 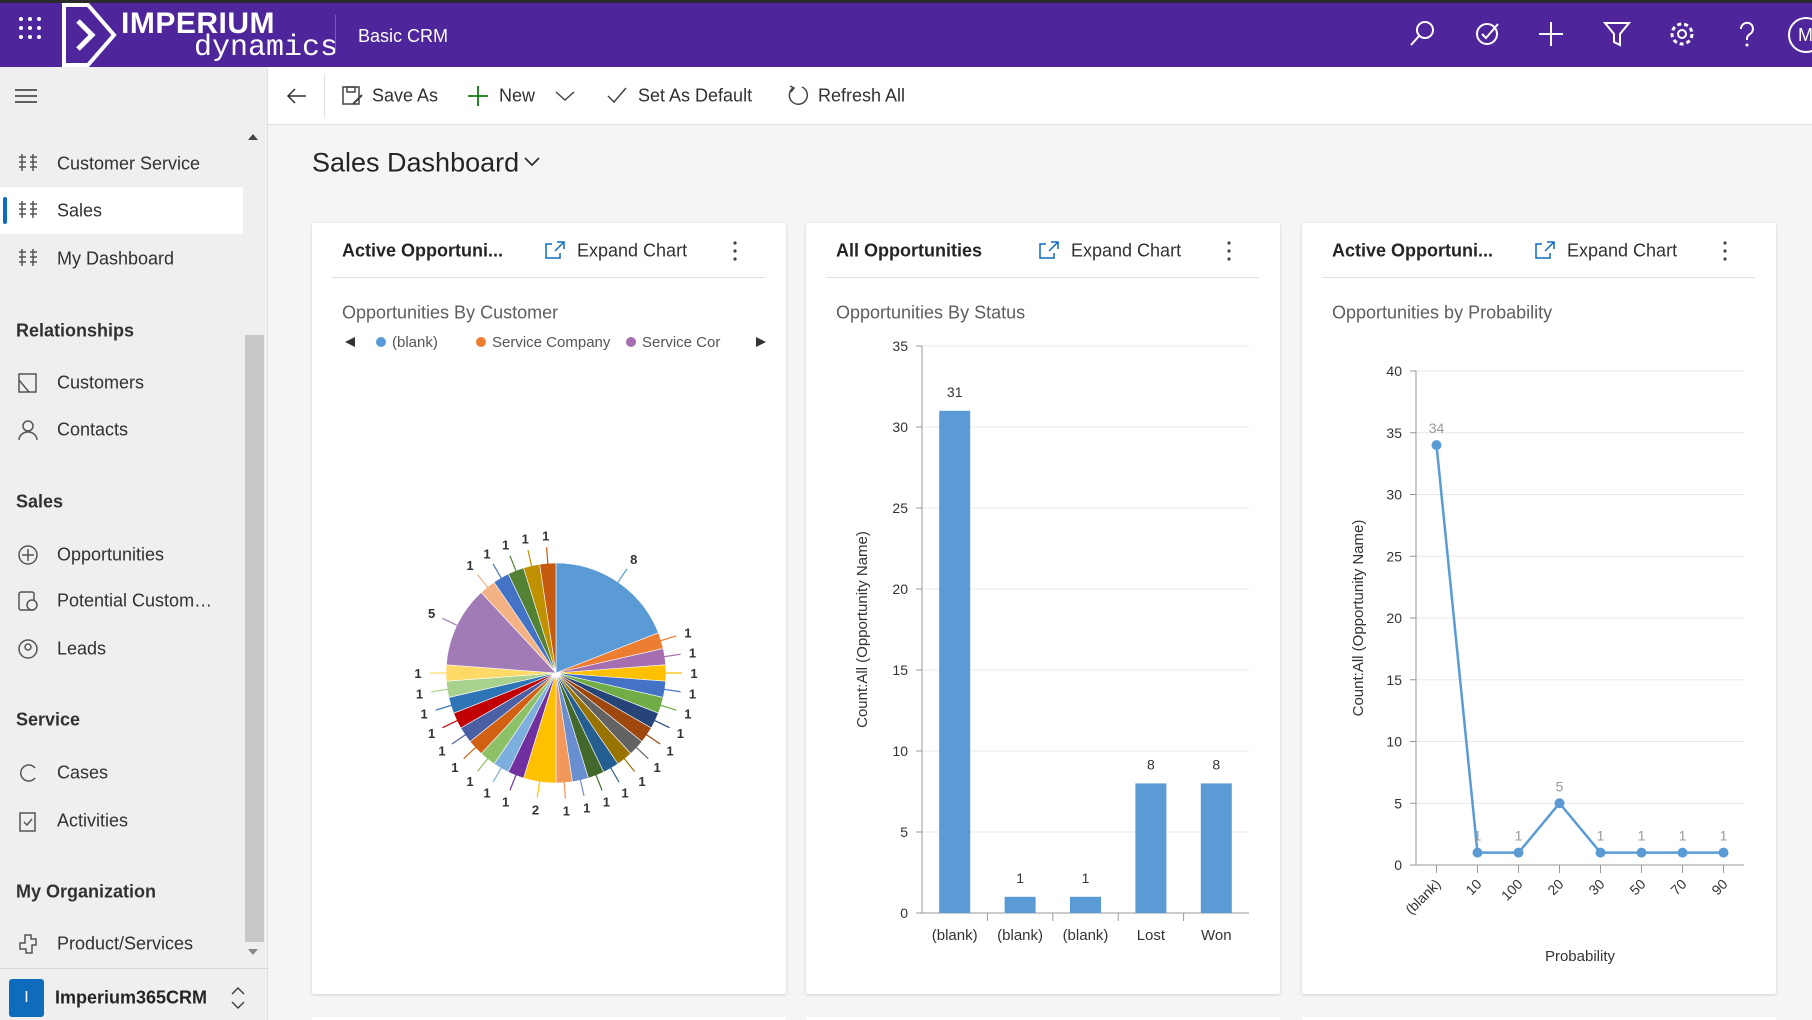 What do you see at coordinates (254, 638) in the screenshot?
I see `scrollbar-thumb` at bounding box center [254, 638].